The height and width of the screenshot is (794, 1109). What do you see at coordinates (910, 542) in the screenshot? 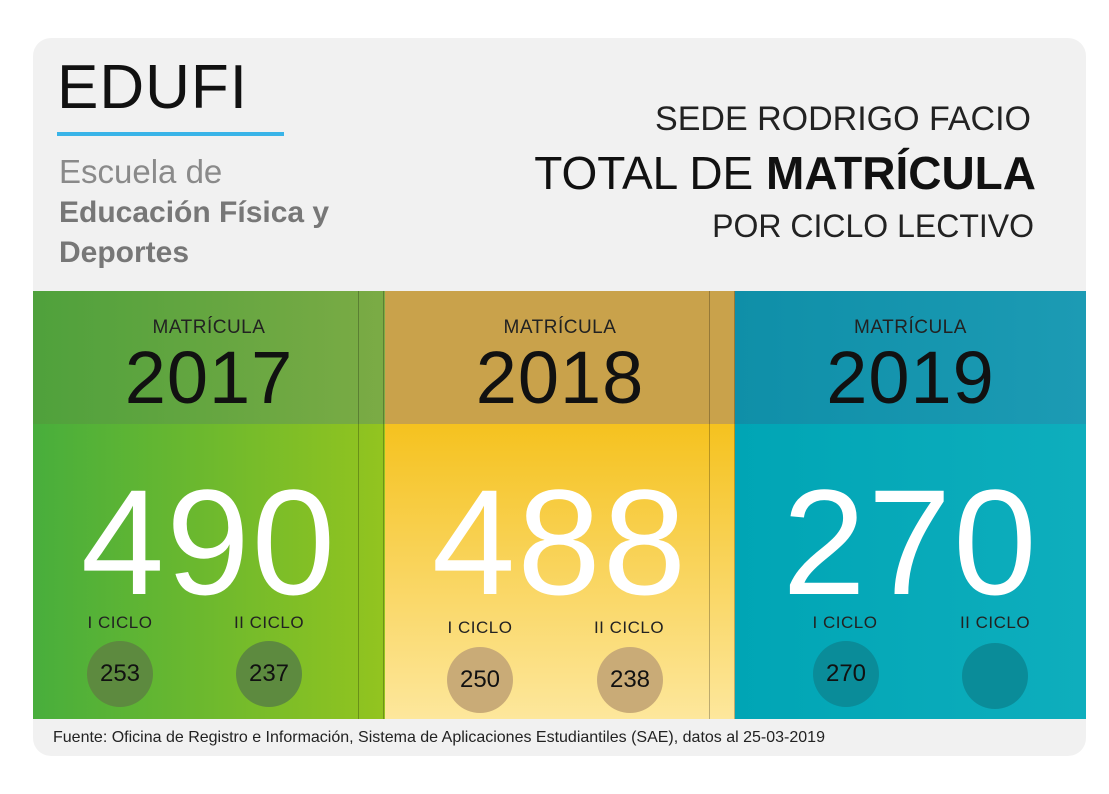
I see `total-value: 270` at bounding box center [910, 542].